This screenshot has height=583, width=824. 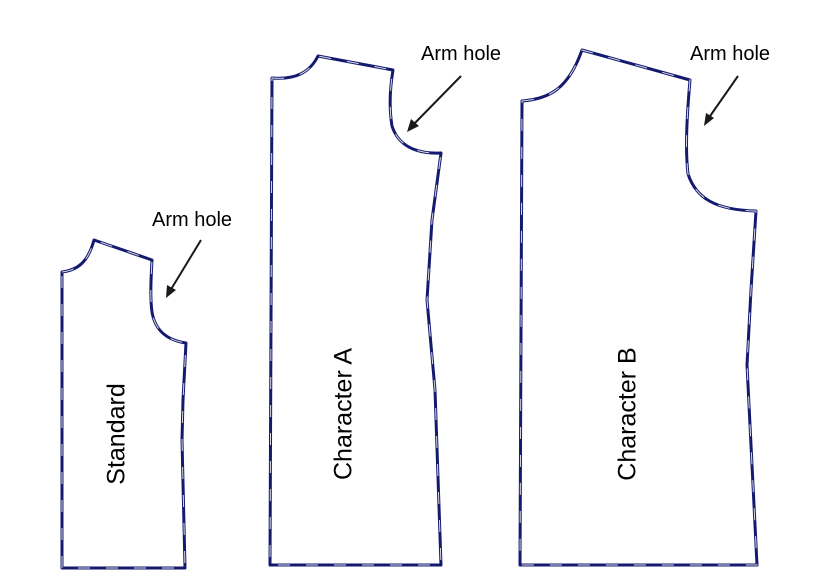 What do you see at coordinates (413, 125) in the screenshot?
I see `arrow-head-character-a` at bounding box center [413, 125].